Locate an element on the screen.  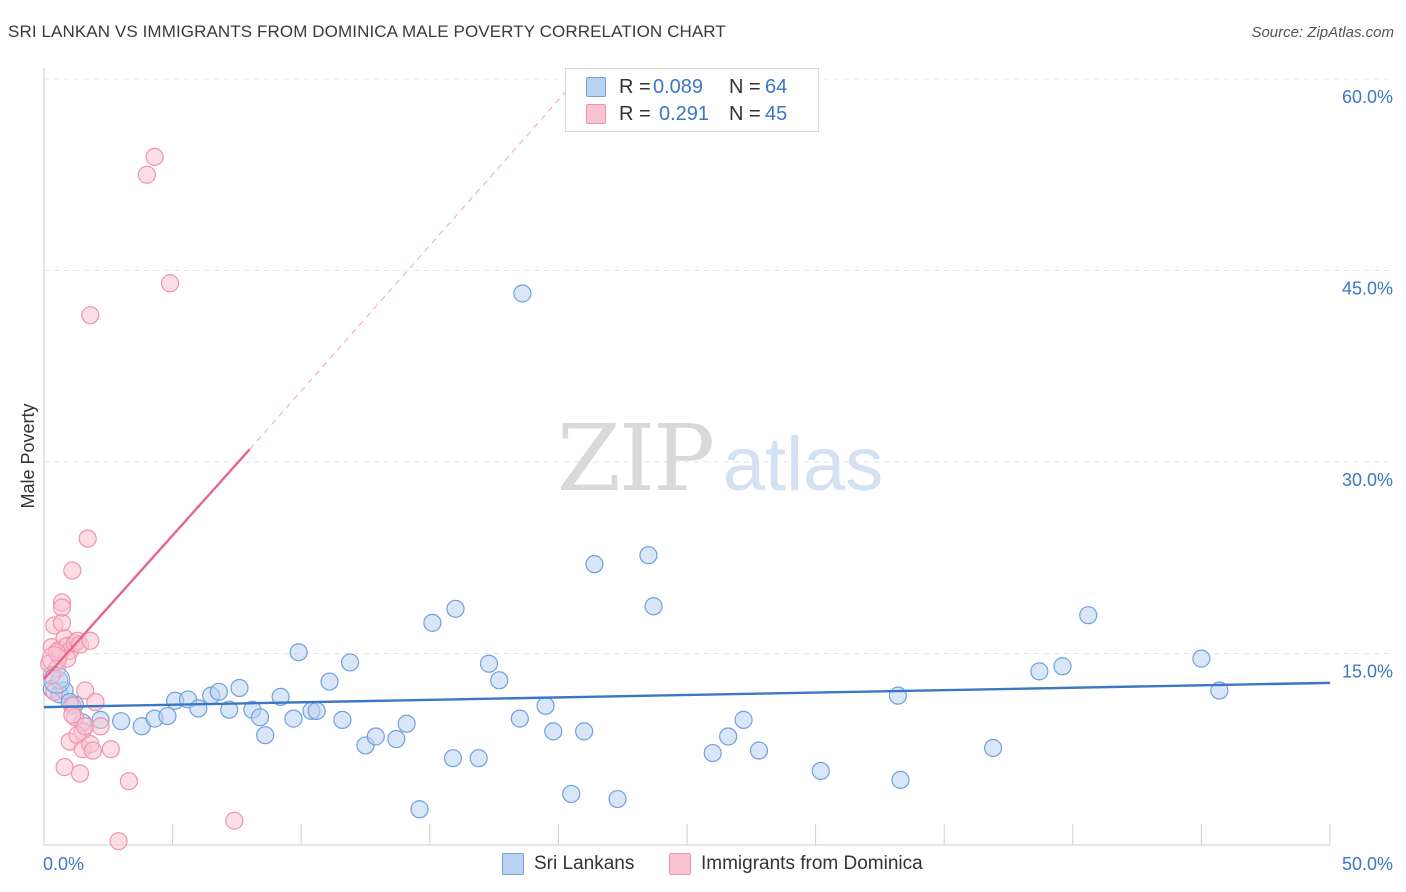
legend-n-label: N = is located at coordinates (745, 86).